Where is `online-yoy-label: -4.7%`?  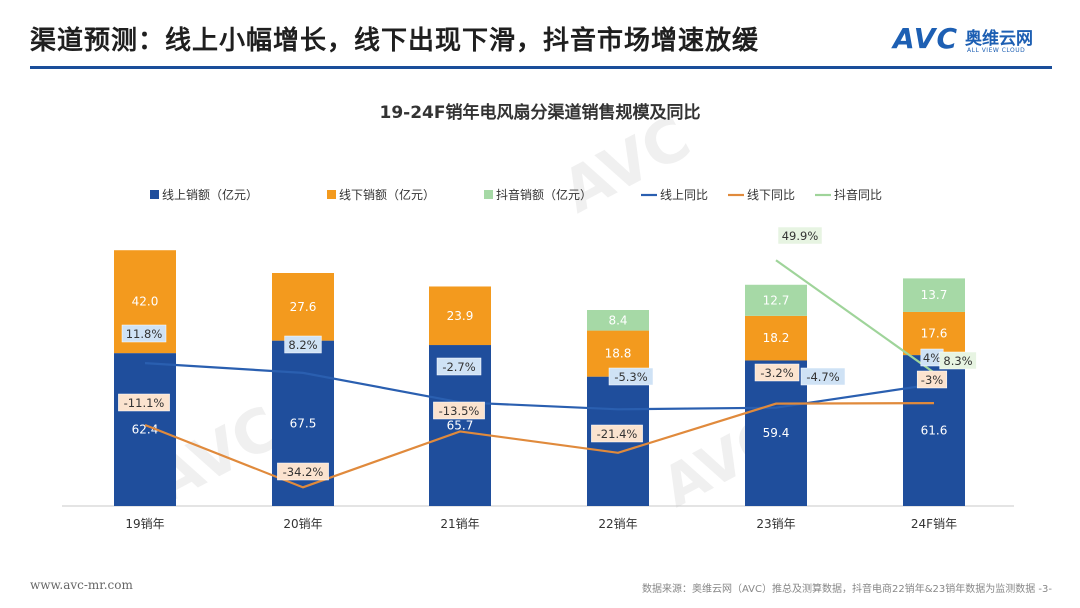
online-yoy-label: -4.7% is located at coordinates (822, 377).